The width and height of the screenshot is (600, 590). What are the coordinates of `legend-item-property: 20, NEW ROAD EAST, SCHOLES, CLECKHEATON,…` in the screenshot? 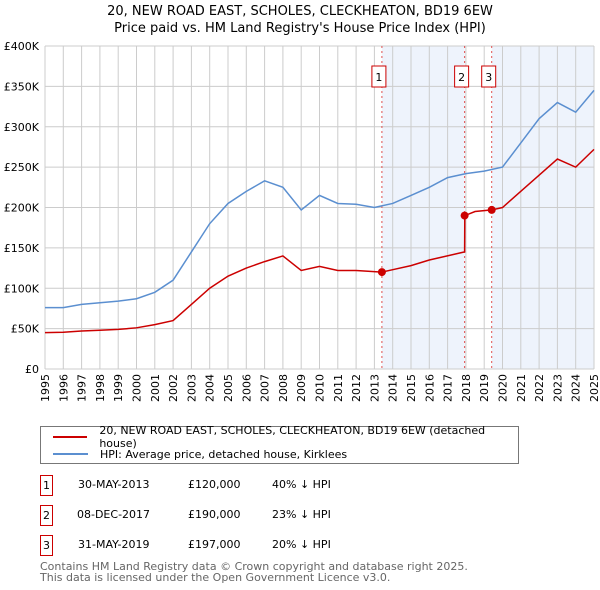 It's located at (285, 437).